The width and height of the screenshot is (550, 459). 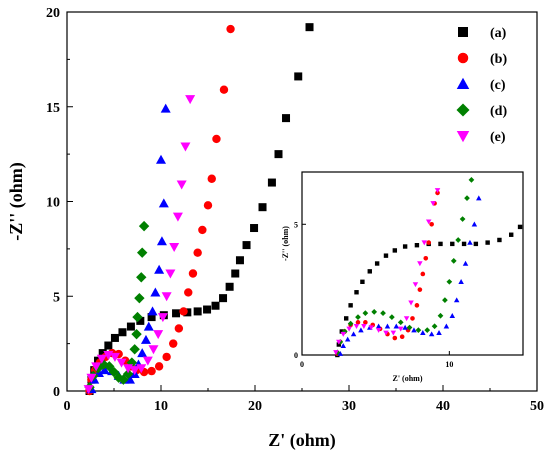 I want to click on legend-label: (a), so click(x=498, y=33).